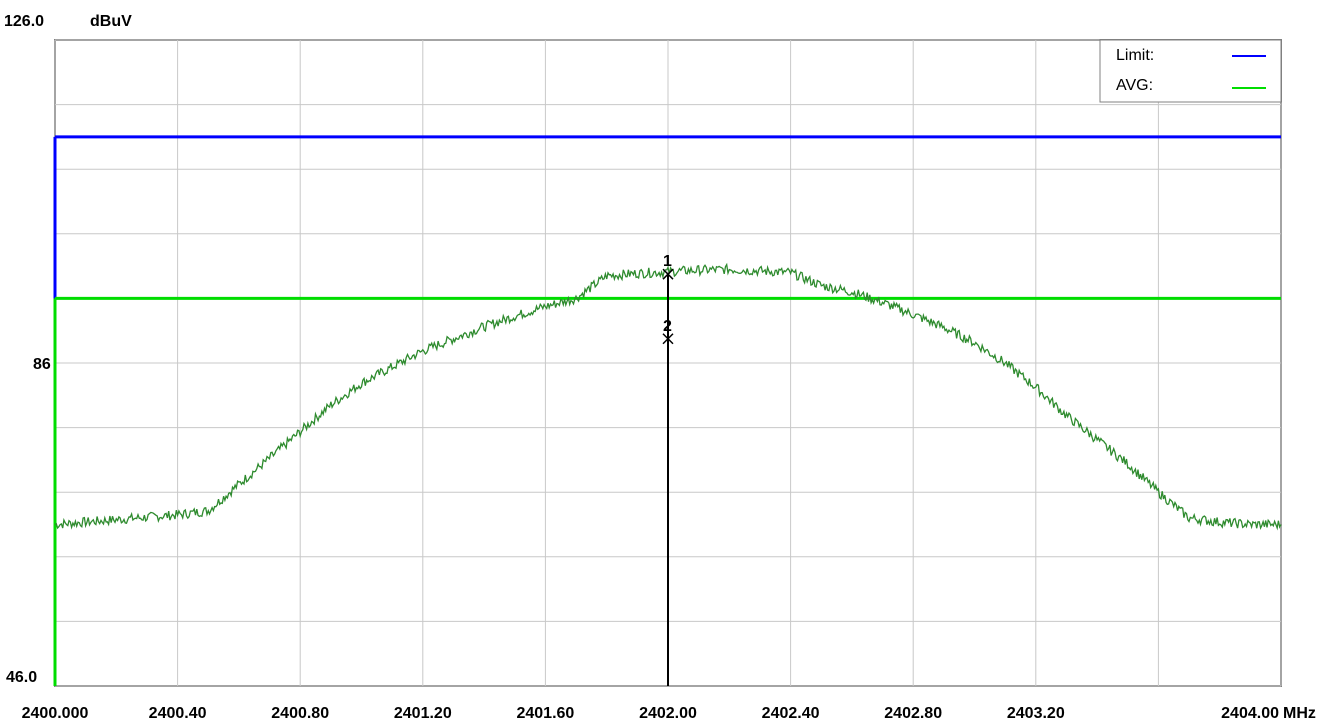  I want to click on legend-label-limit: Limit:, so click(1135, 55).